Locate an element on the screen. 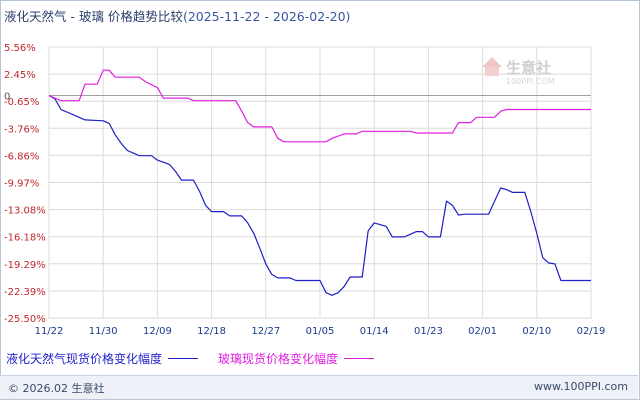  y-tick-label: -9.97% is located at coordinates (21, 184).